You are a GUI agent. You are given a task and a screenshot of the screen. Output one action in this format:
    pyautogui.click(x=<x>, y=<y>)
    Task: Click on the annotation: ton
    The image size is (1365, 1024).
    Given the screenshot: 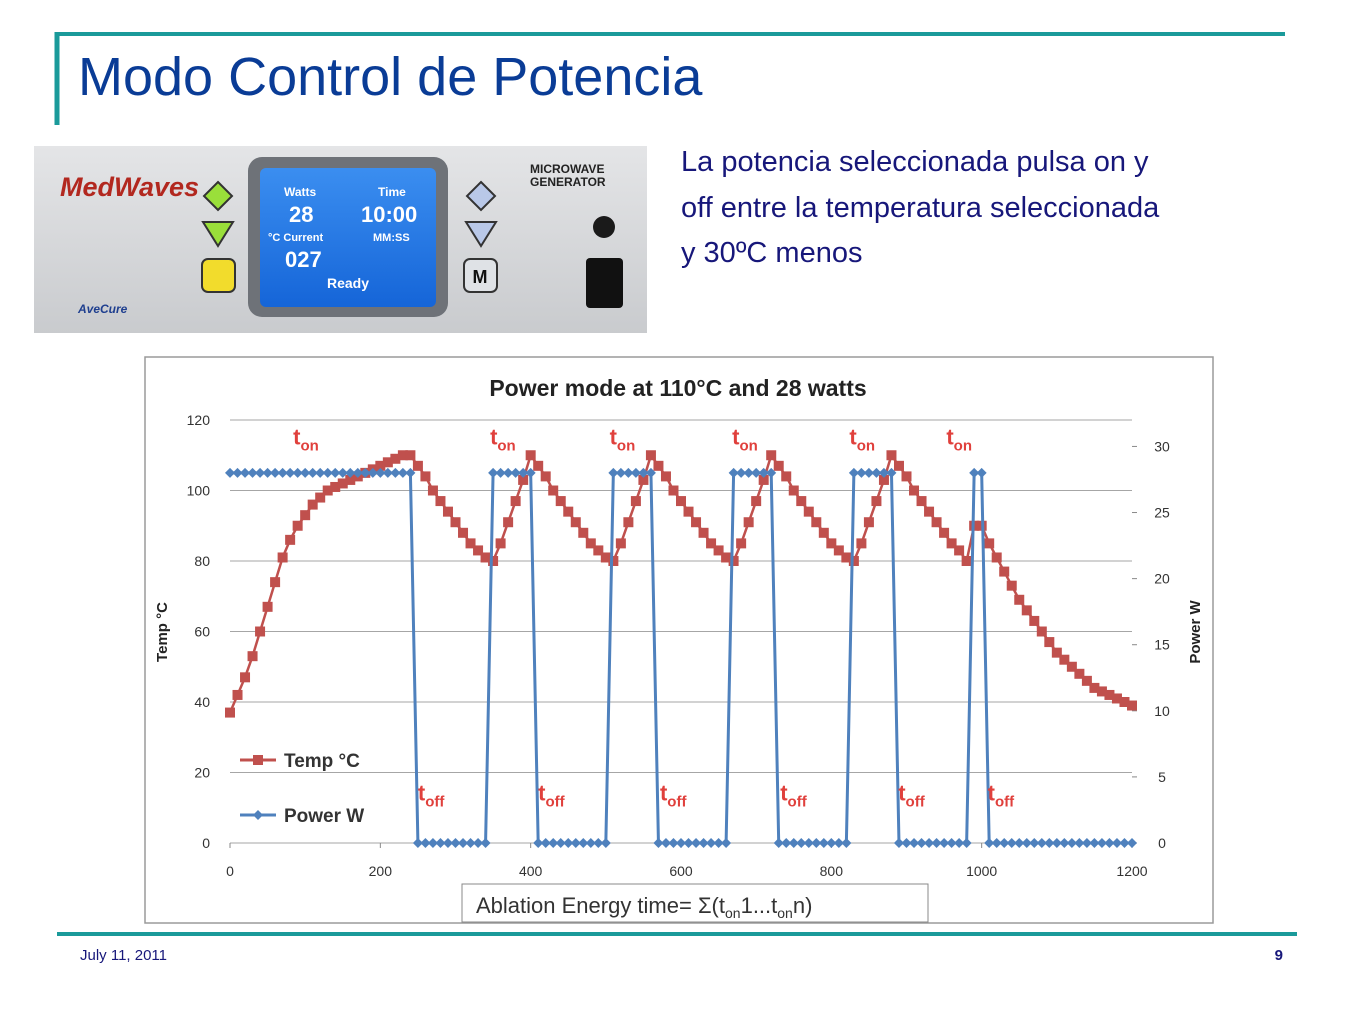 What is the action you would take?
    pyautogui.click(x=959, y=440)
    